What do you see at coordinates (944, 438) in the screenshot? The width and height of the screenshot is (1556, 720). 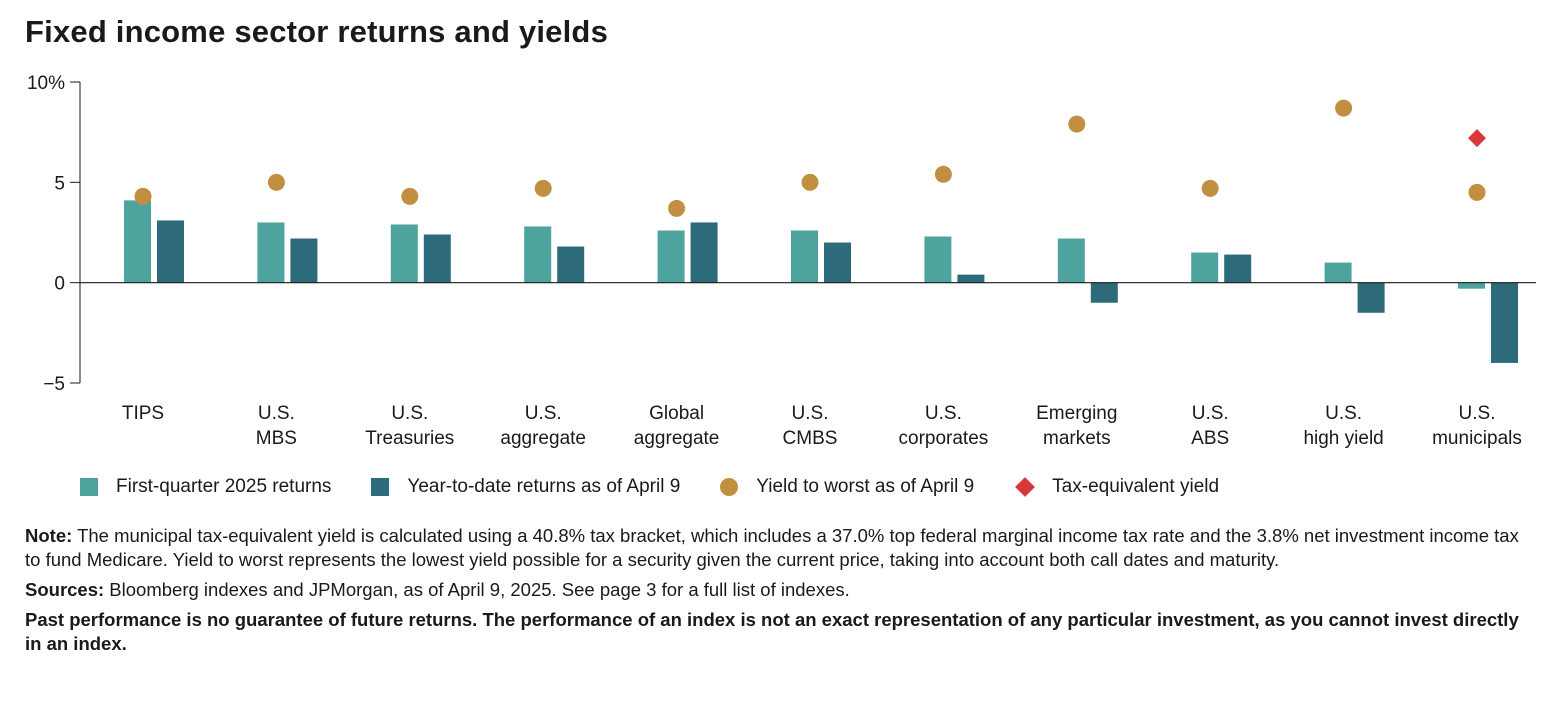 I see `x-category-label: corporates` at bounding box center [944, 438].